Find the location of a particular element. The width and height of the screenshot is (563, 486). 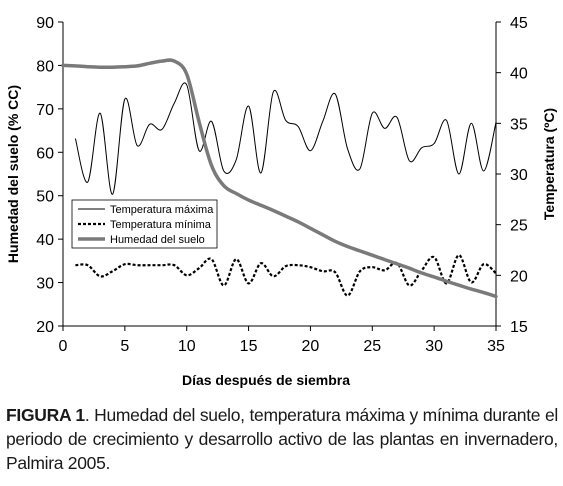

y-right-tick-label: 45 is located at coordinates (519, 23).